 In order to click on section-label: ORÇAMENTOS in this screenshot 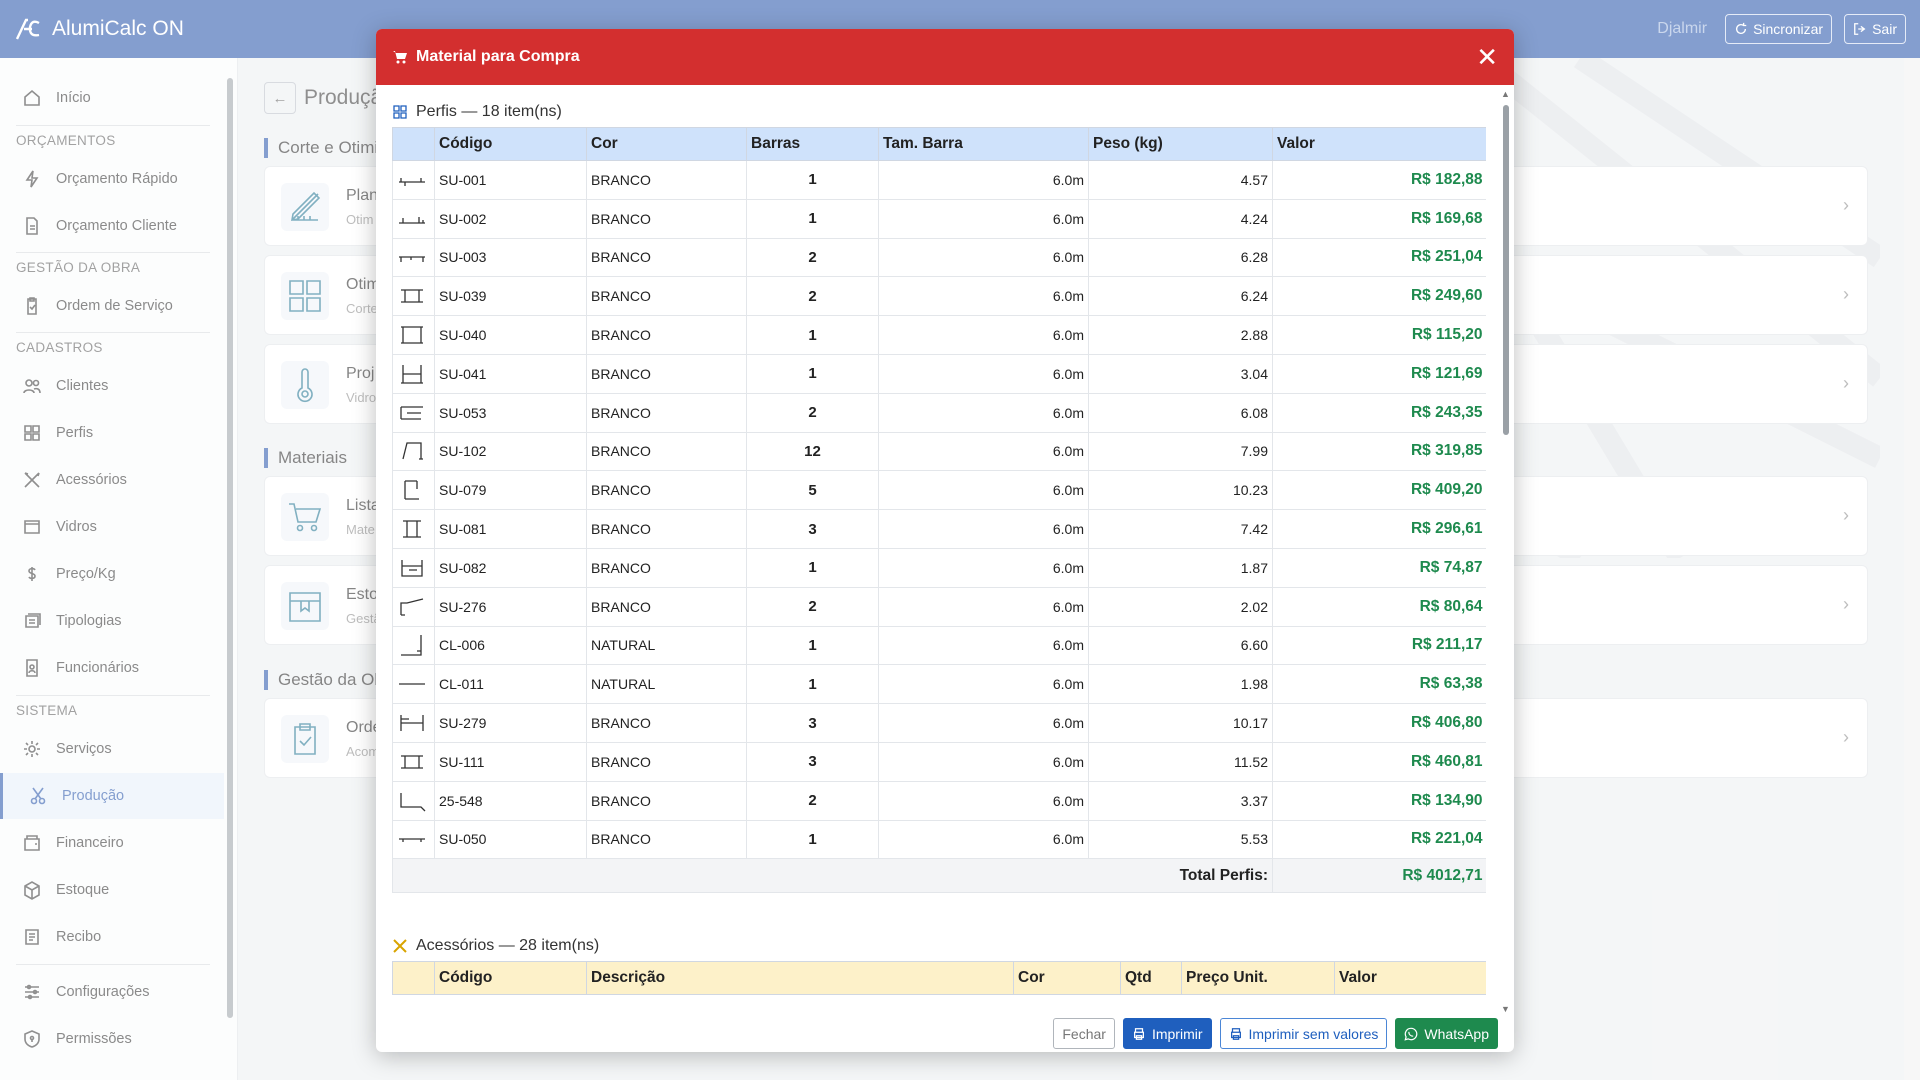, I will do `click(66, 140)`.